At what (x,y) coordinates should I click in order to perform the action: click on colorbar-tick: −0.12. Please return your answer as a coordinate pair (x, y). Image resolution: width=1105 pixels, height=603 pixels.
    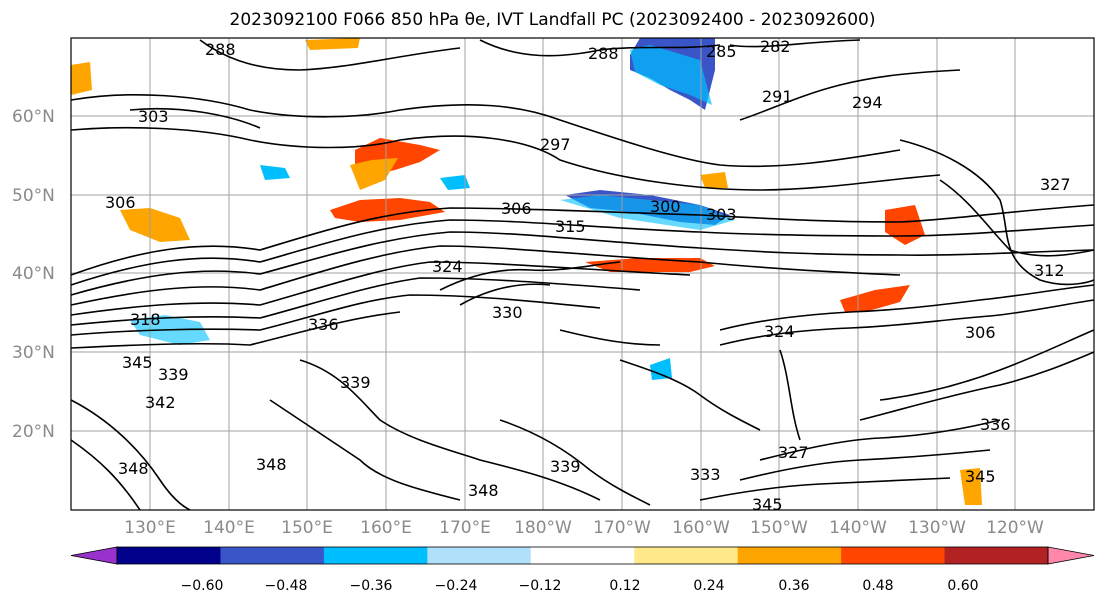
    Looking at the image, I should click on (540, 586).